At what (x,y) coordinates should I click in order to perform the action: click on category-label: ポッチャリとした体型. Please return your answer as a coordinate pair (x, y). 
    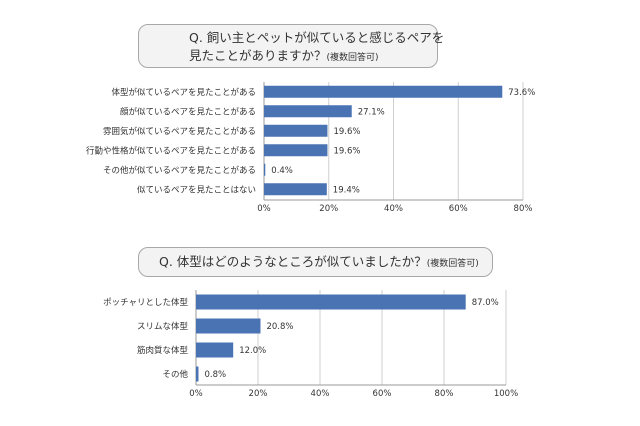
    Looking at the image, I should click on (145, 302).